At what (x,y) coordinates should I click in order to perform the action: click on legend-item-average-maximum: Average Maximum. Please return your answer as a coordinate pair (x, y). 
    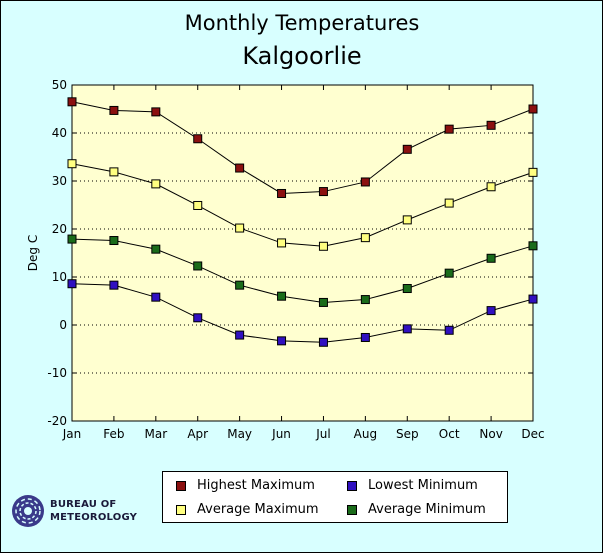
    Looking at the image, I should click on (247, 509).